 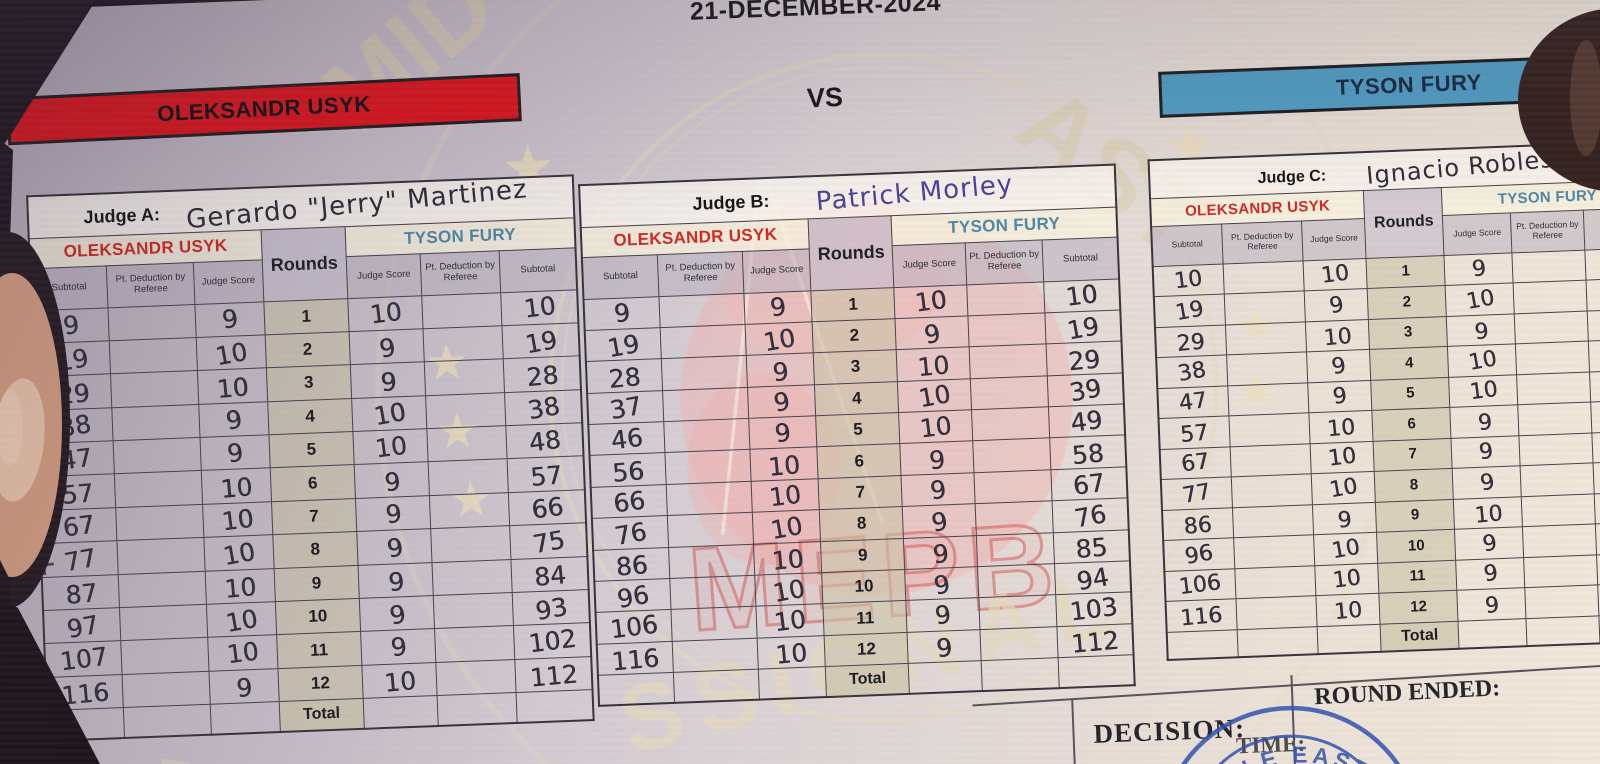 What do you see at coordinates (1196, 493) in the screenshot?
I see `subtotal-cell-usyk: 77` at bounding box center [1196, 493].